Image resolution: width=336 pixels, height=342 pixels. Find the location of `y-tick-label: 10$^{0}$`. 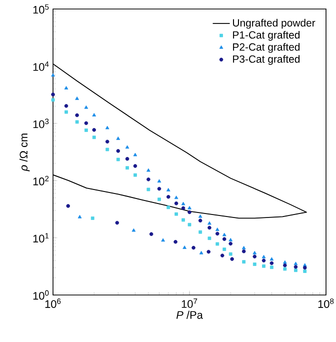

y-tick-label: 10$^{0}$ is located at coordinates (41, 295).